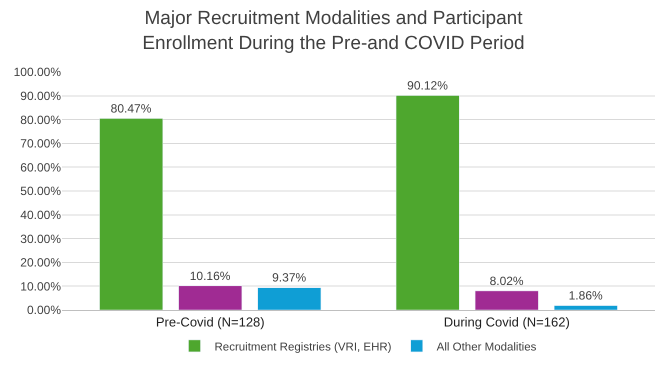 The height and width of the screenshot is (372, 667). Describe the element at coordinates (41, 215) in the screenshot. I see `y-tick-label: 40.00%` at that location.